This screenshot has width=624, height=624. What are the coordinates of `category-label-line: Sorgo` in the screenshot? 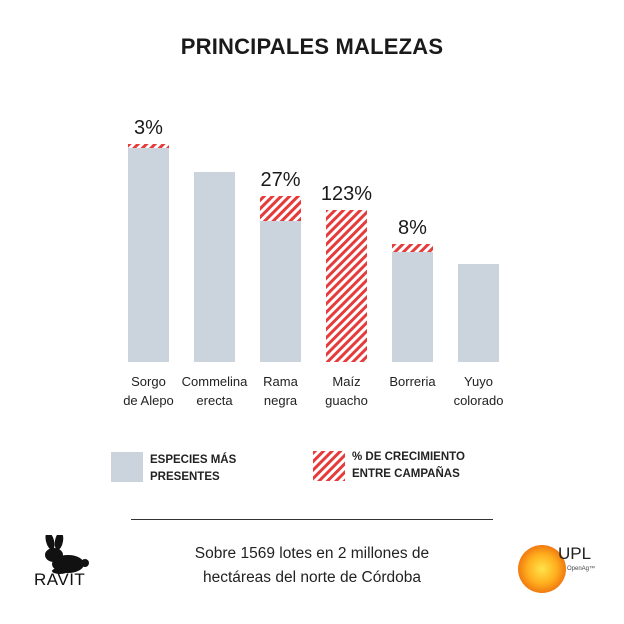 It's located at (148, 381).